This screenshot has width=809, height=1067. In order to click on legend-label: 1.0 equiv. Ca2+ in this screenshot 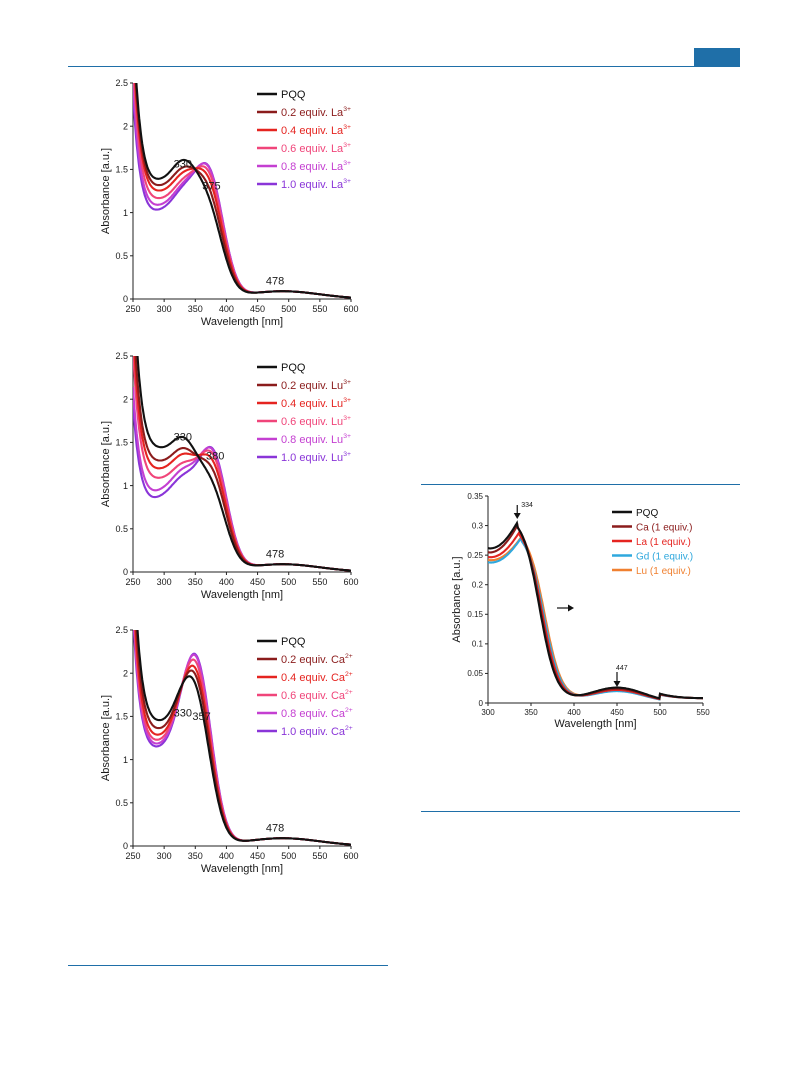, I will do `click(317, 731)`.